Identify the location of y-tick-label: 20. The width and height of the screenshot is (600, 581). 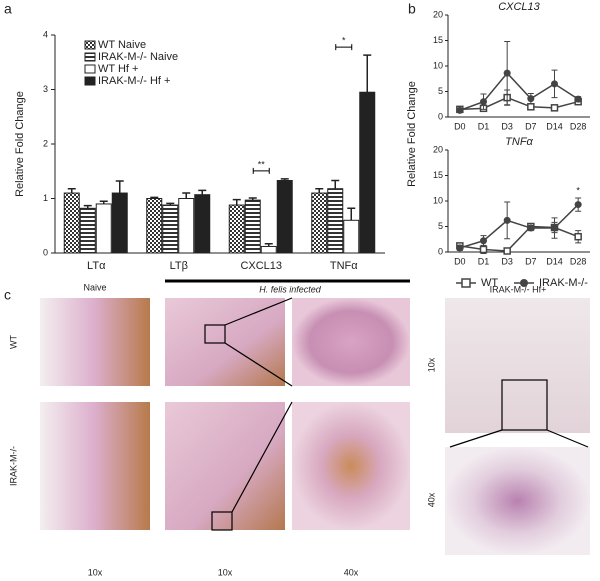
(438, 149).